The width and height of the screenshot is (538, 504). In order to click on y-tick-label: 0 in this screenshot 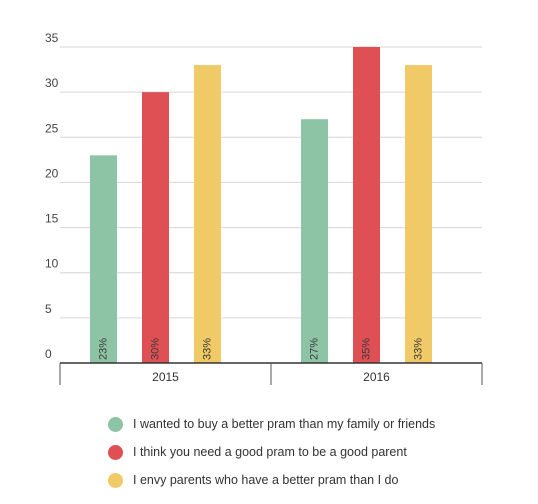, I will do `click(48, 354)`.